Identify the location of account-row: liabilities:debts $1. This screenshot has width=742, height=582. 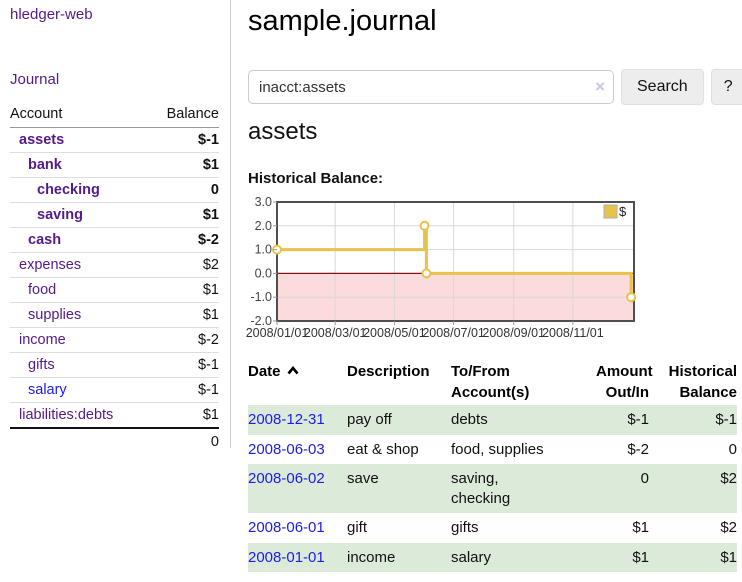
(114, 415).